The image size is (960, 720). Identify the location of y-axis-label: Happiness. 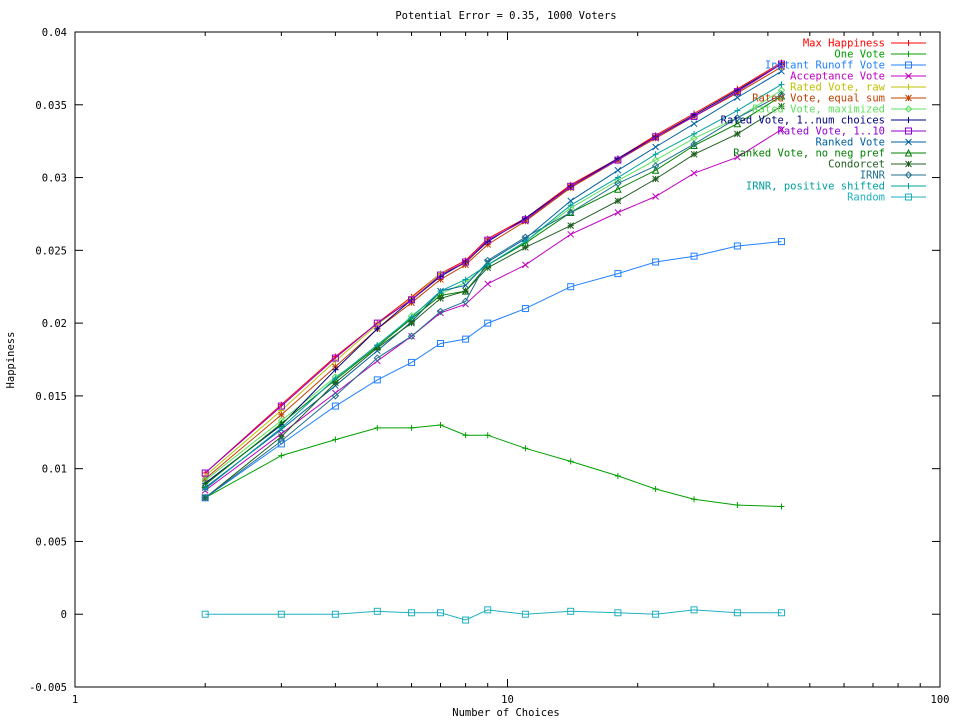
(11, 360).